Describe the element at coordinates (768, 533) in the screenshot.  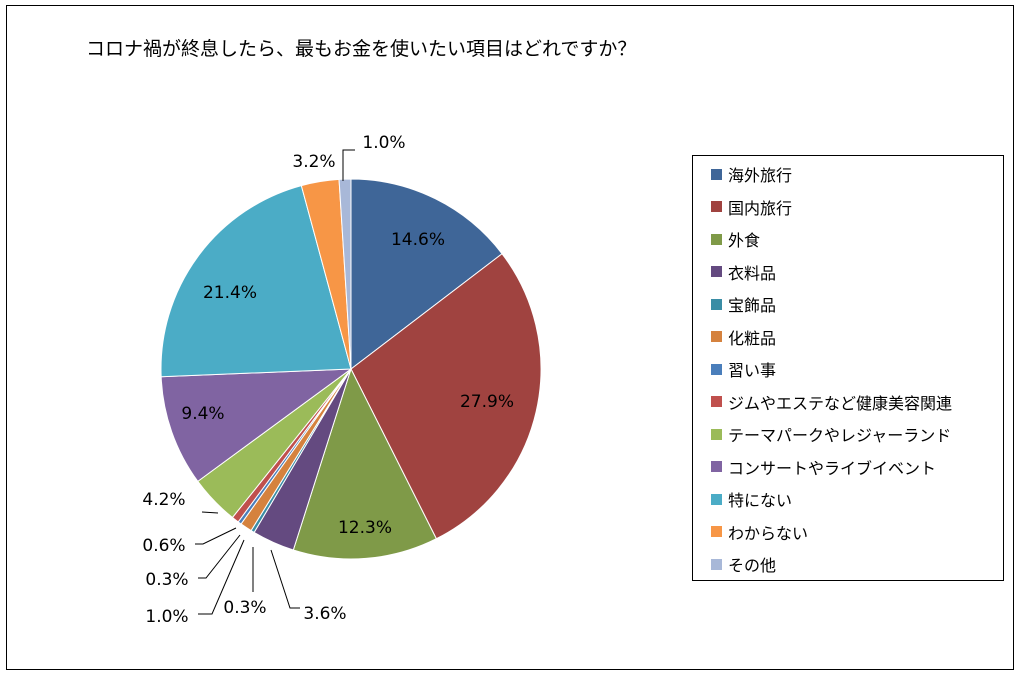
I see `legend-label: わからない` at that location.